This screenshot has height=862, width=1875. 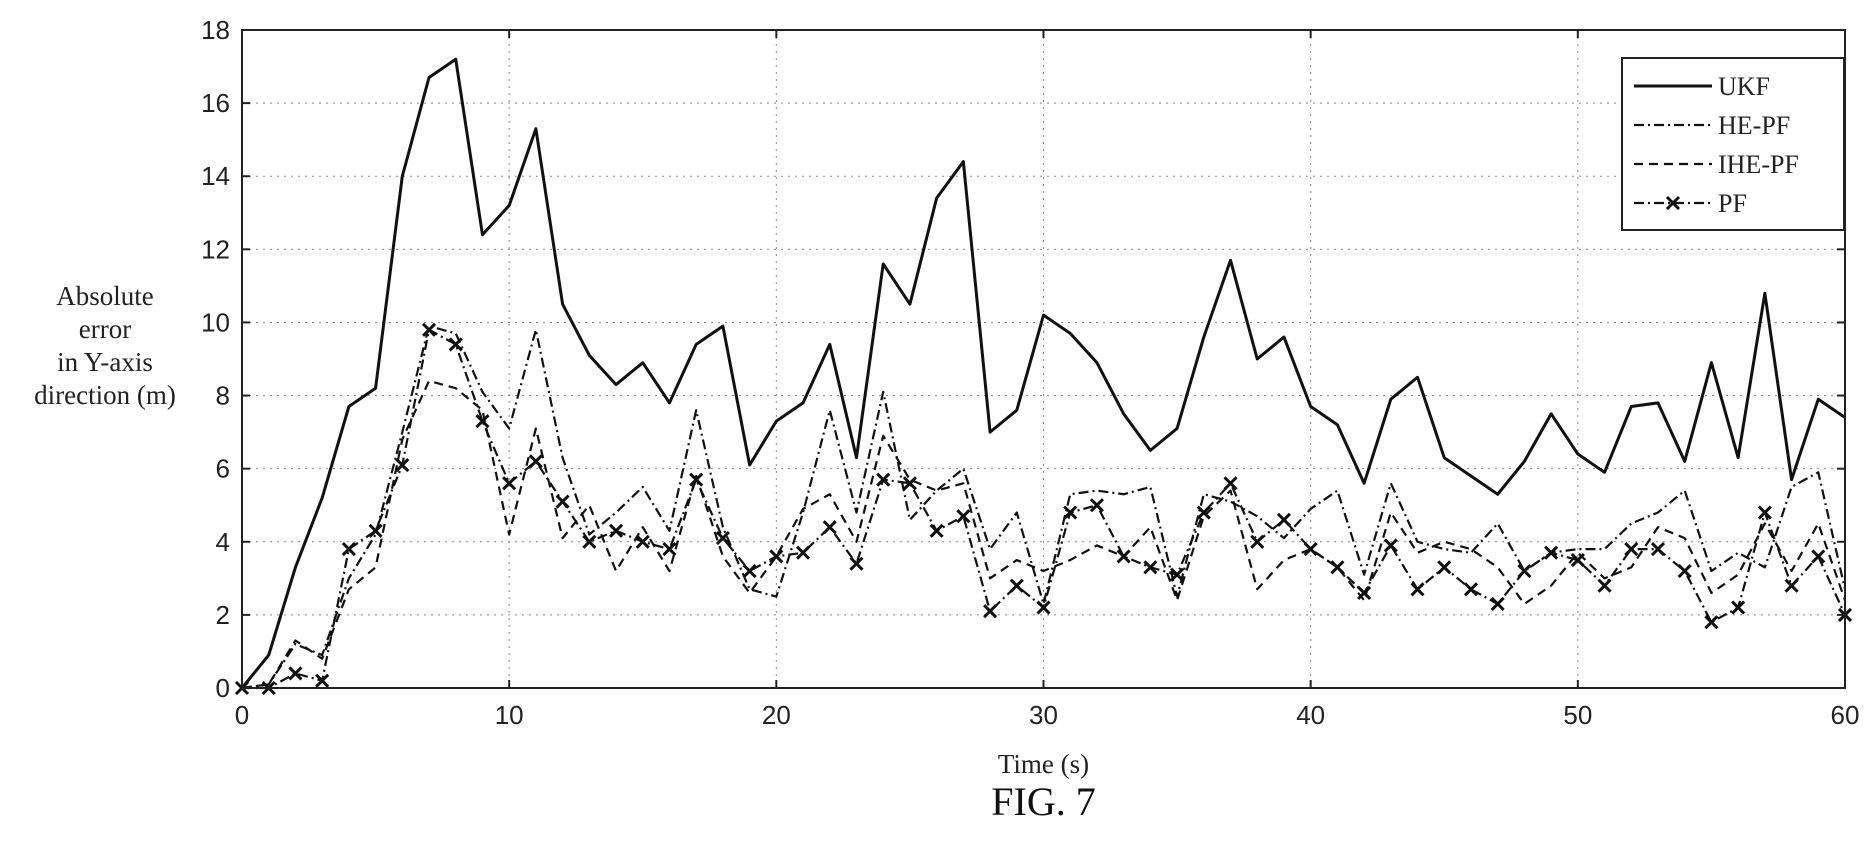 I want to click on y-axis-label-line: in Y-axis, so click(x=105, y=362).